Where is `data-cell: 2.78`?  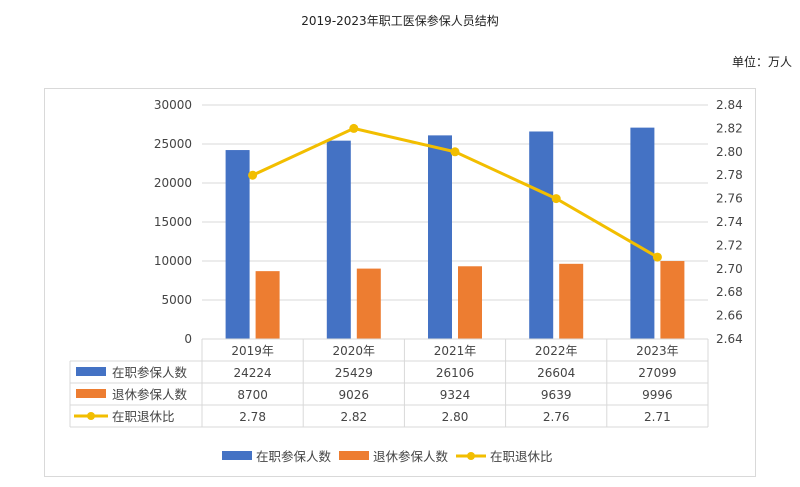 data-cell: 2.78 is located at coordinates (252, 417).